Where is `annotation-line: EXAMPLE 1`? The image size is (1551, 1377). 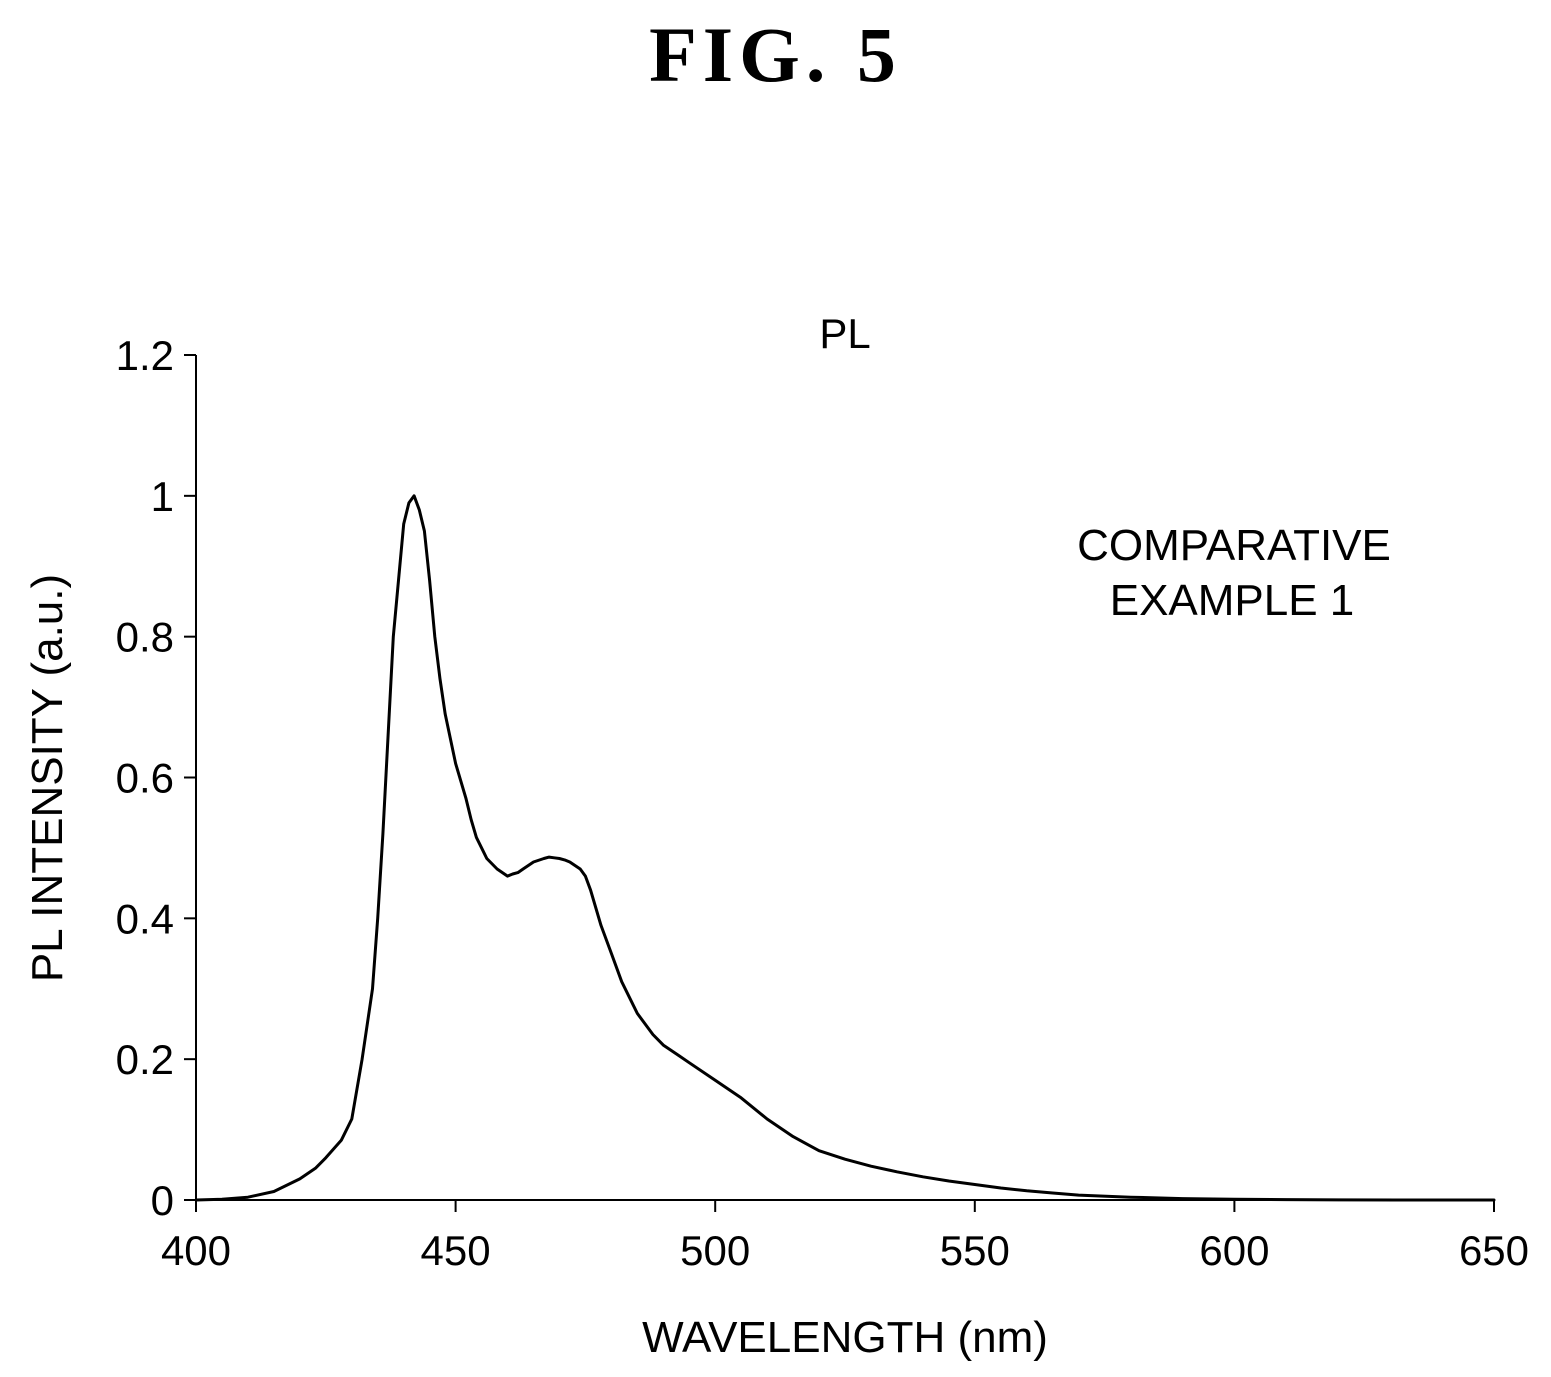
annotation-line: EXAMPLE 1 is located at coordinates (1232, 600).